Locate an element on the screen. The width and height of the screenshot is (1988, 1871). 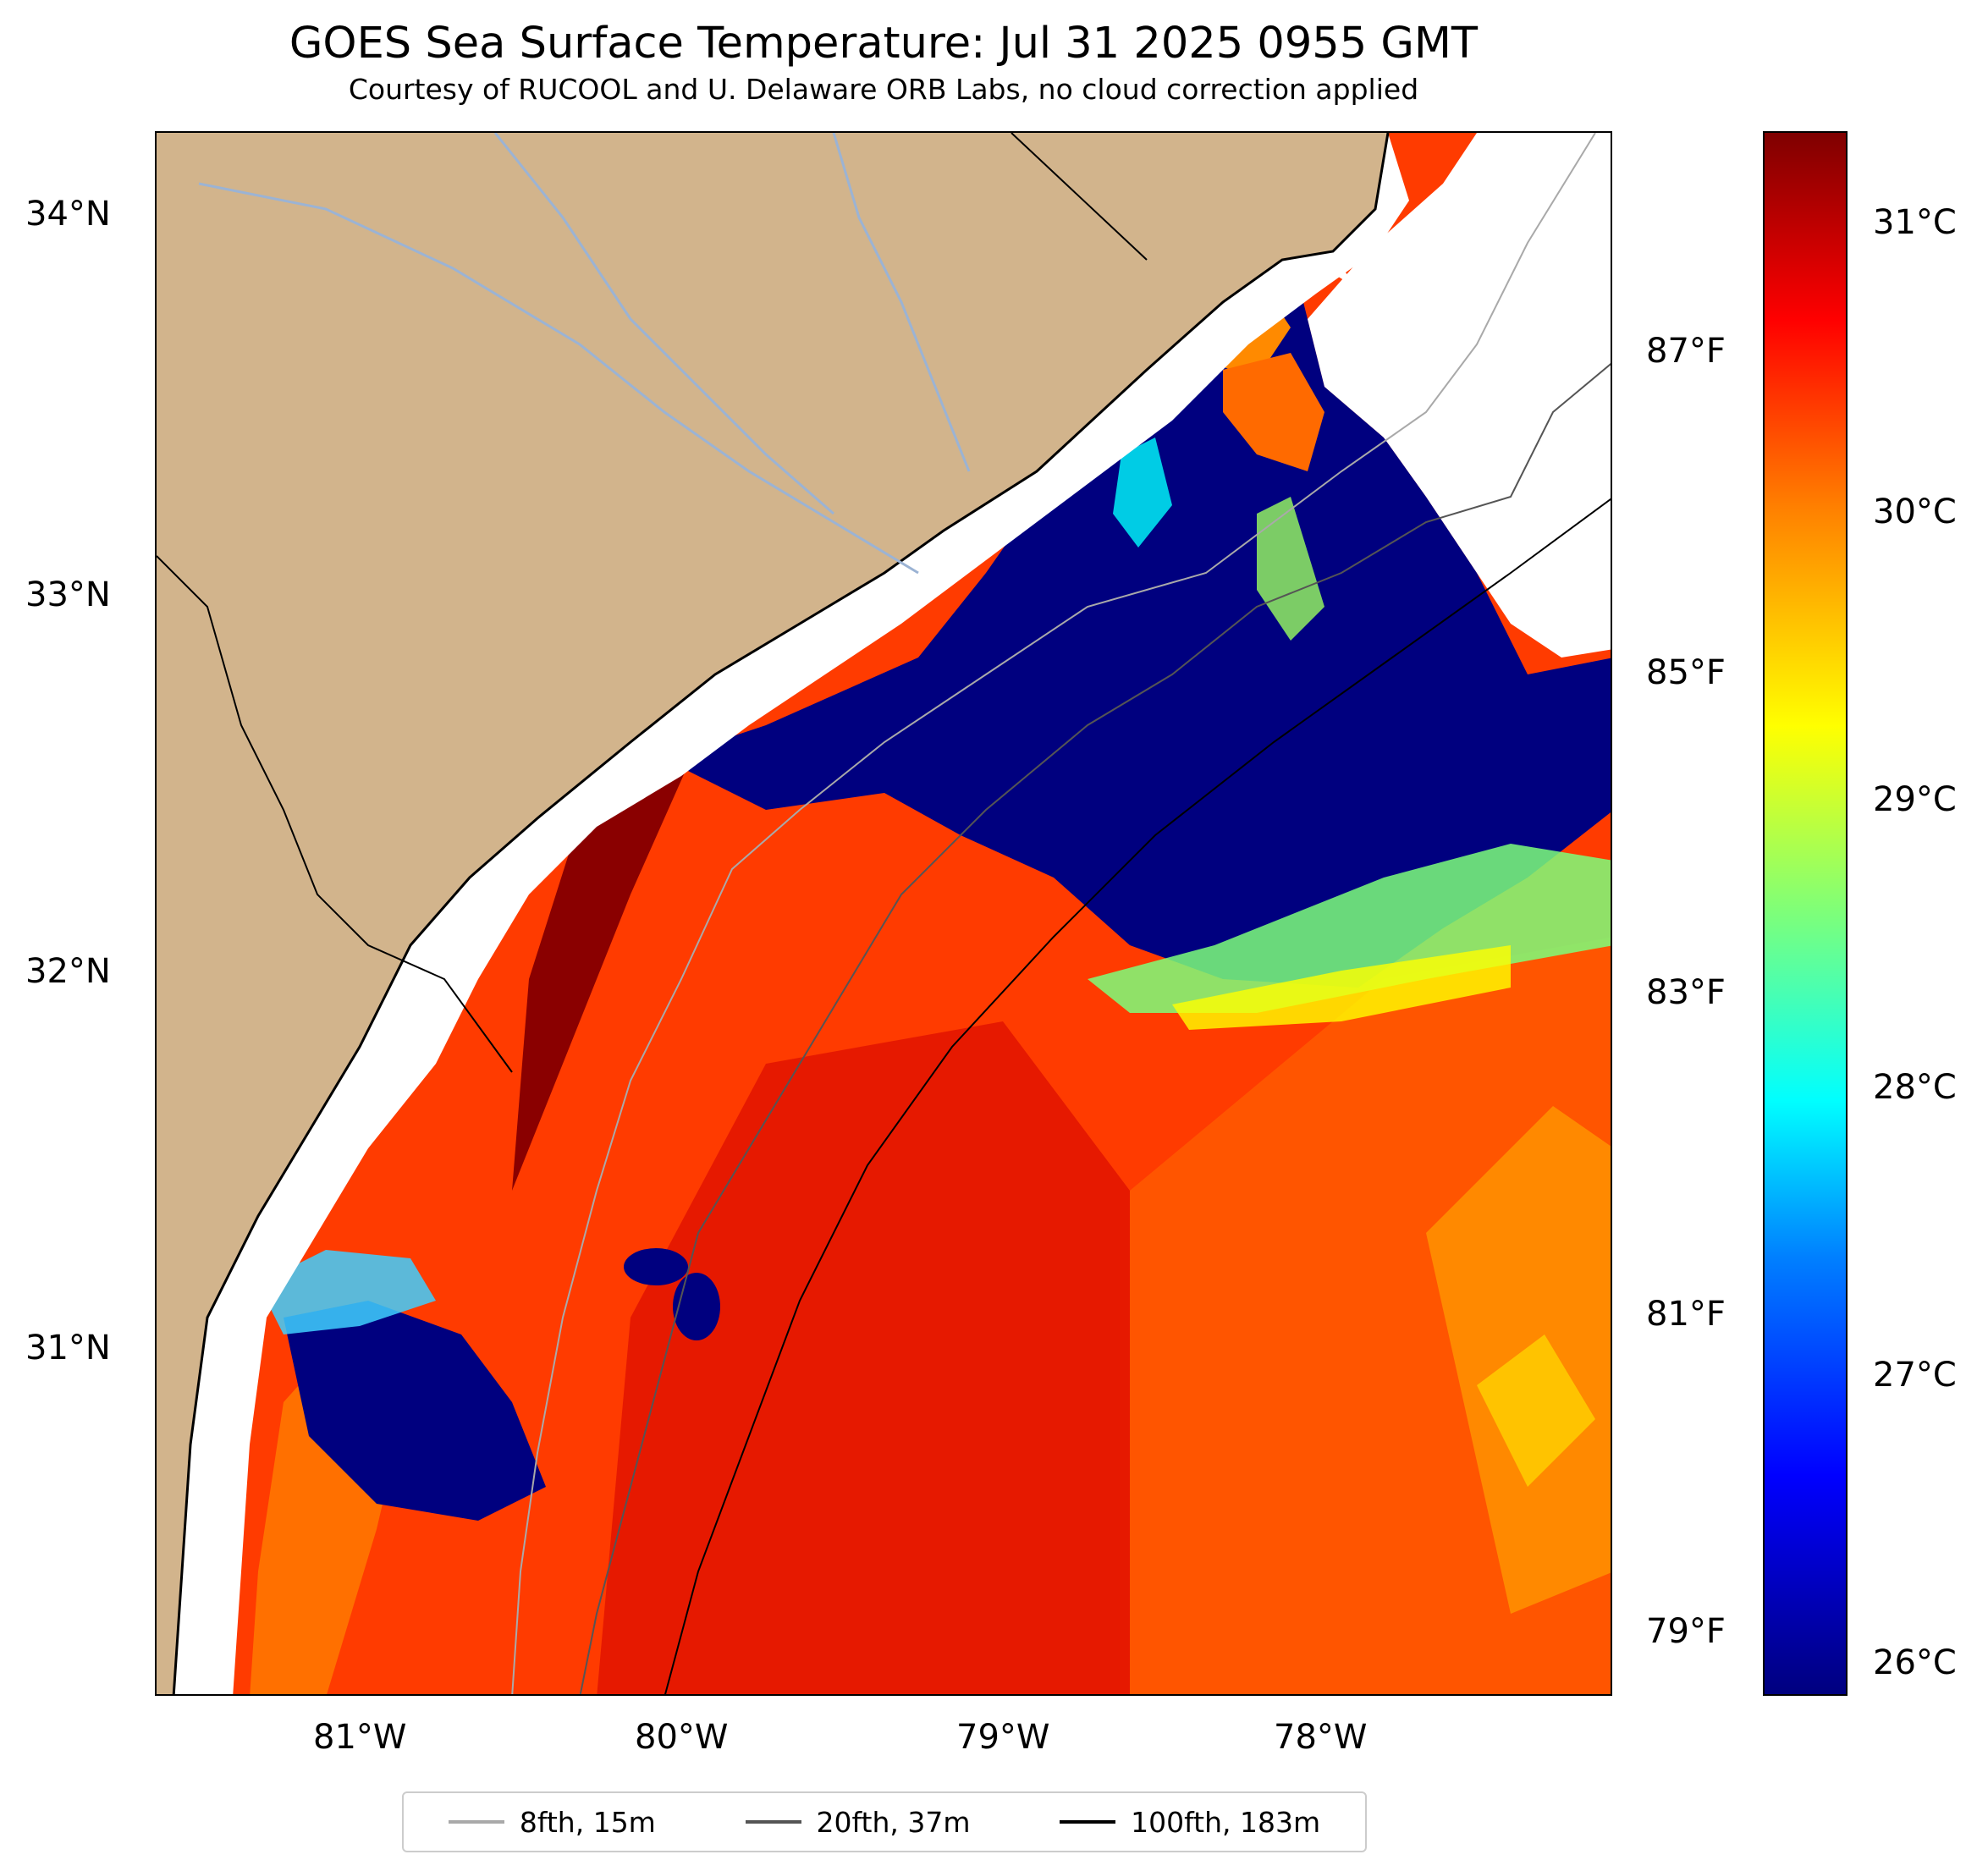
sst-cyan-patch-b is located at coordinates (347, 1292).